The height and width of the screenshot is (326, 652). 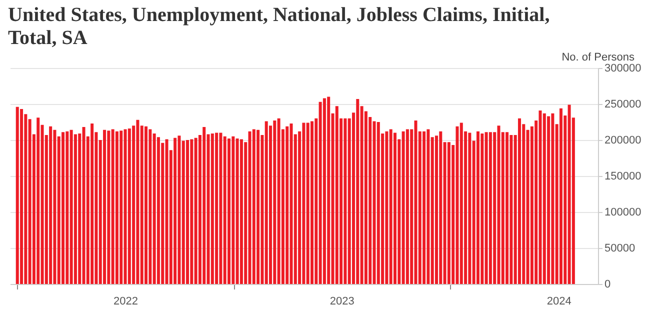 I want to click on y-tick-label: 150000, so click(x=623, y=176).